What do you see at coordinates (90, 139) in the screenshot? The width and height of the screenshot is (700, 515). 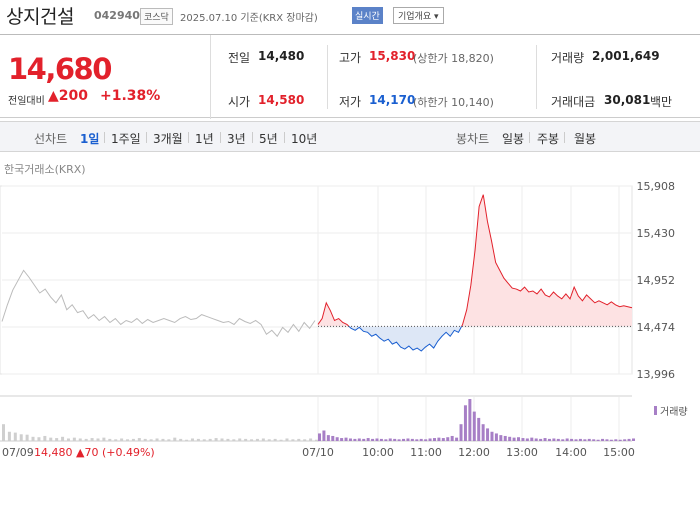 I see `tab-1d: 1일` at bounding box center [90, 139].